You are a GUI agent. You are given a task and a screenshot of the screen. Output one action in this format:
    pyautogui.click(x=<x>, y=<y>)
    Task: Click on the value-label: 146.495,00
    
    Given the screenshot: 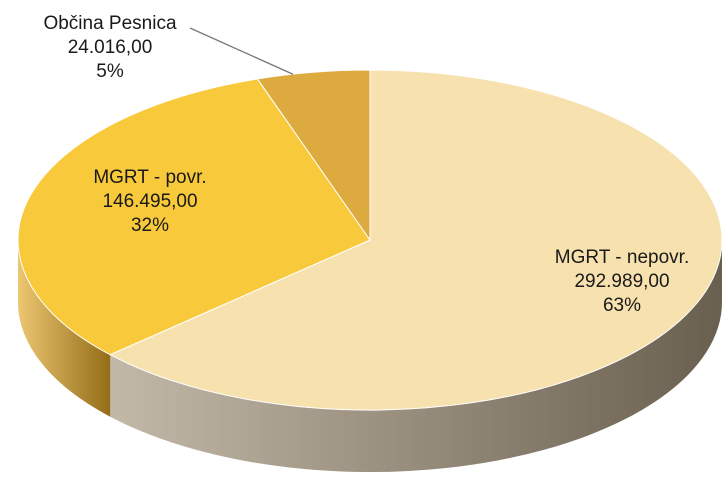 What is the action you would take?
    pyautogui.click(x=149, y=201)
    